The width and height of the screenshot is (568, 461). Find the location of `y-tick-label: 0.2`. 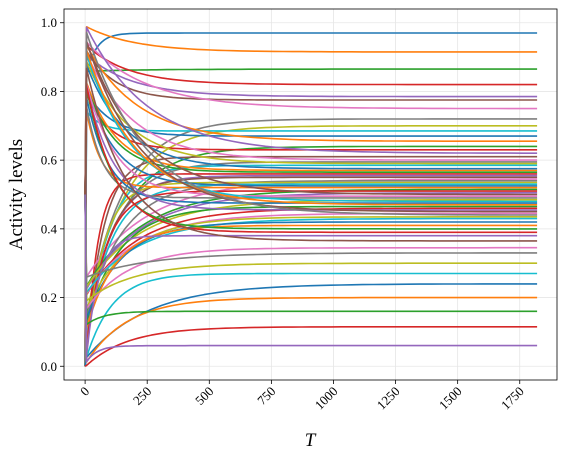

y-tick-label: 0.2 is located at coordinates (49, 297).